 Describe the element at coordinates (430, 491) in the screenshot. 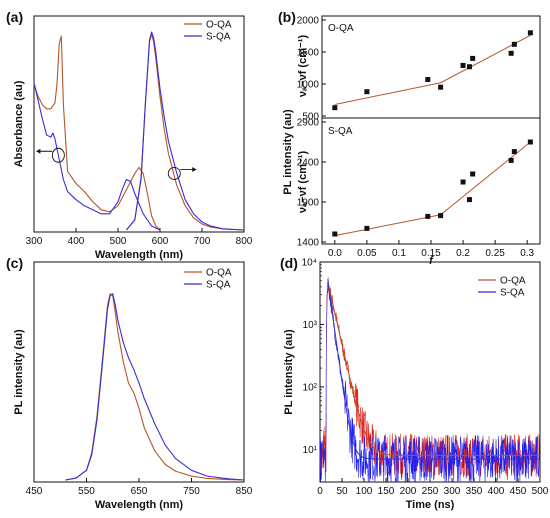

I see `panel-d-xtick-label: 250` at that location.